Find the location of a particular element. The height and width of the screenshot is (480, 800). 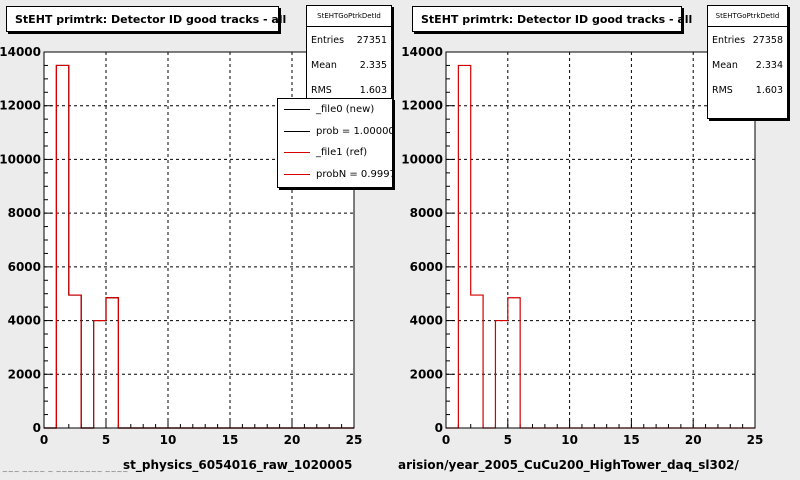

status-footer: ~~~ ~~~~ ~ ~~~~~~~~ ~~~~ is located at coordinates (65, 472).